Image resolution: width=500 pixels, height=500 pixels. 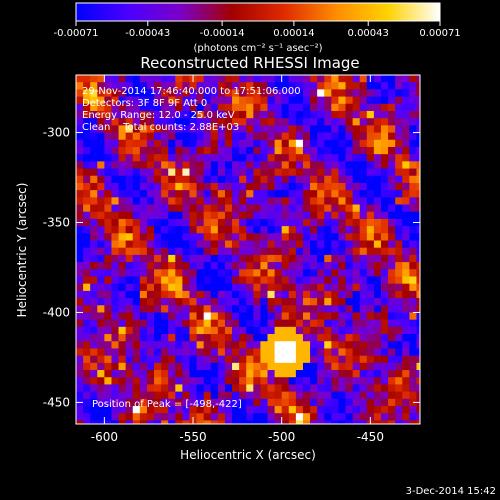 What do you see at coordinates (76, 33) in the screenshot?
I see `colorbar-tick-label: -0.00071` at bounding box center [76, 33].